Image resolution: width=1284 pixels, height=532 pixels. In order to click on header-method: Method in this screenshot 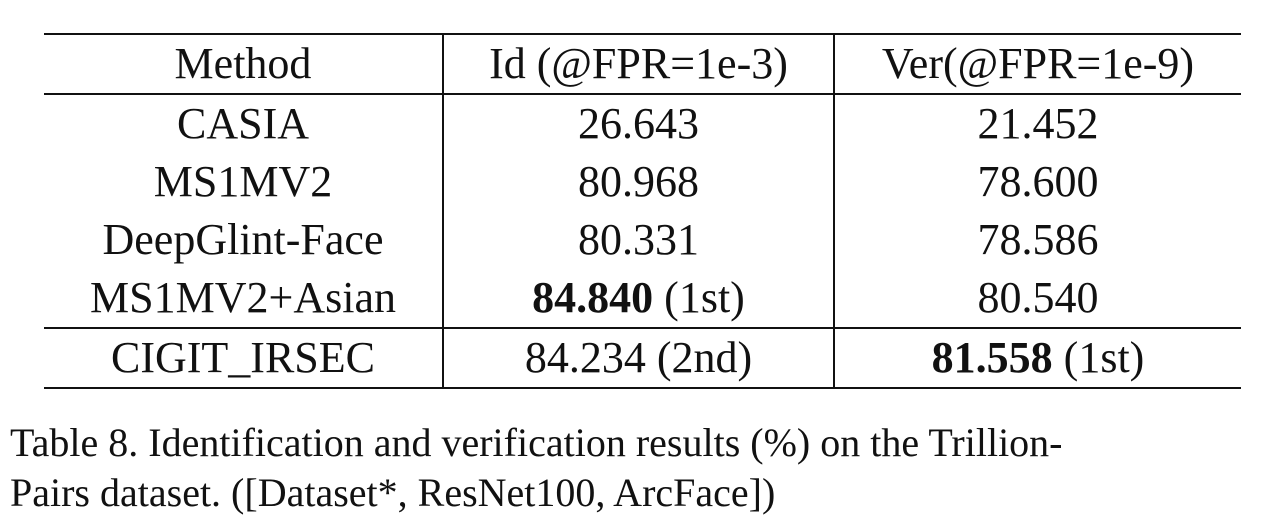, I will do `click(244, 64)`.